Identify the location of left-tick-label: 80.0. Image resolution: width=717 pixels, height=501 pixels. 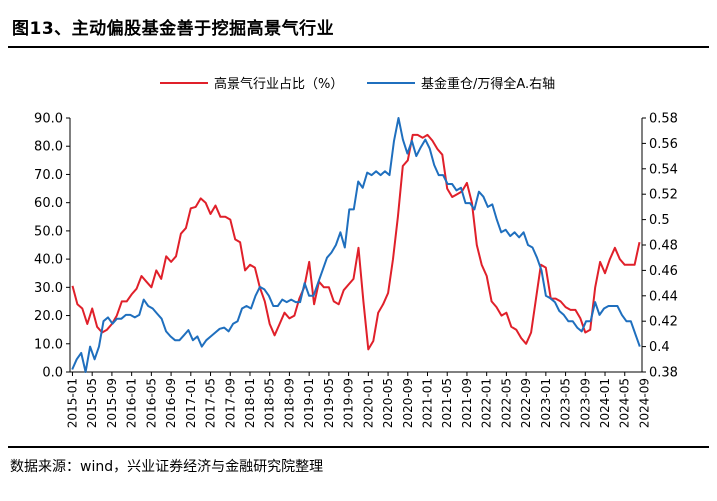
(48, 147).